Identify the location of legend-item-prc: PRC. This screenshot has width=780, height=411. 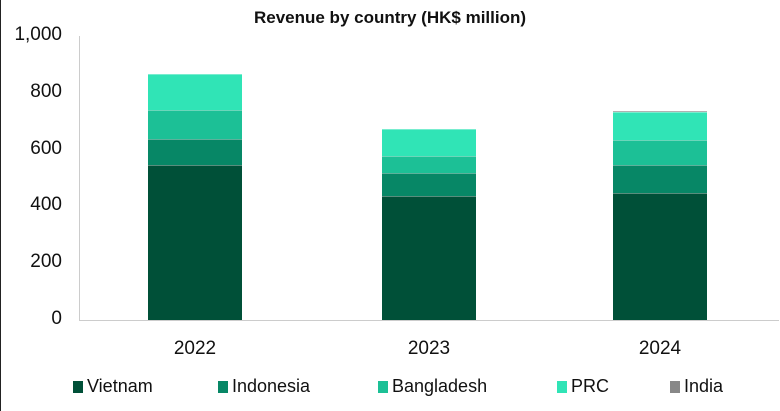
(583, 386).